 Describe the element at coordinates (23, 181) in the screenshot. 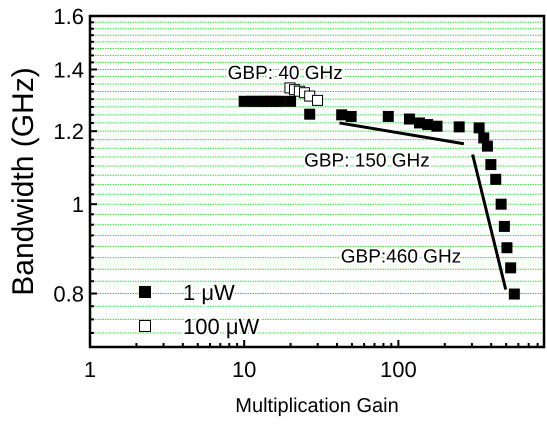

I see `y-axis-title: Bandwidth (GHz)` at that location.